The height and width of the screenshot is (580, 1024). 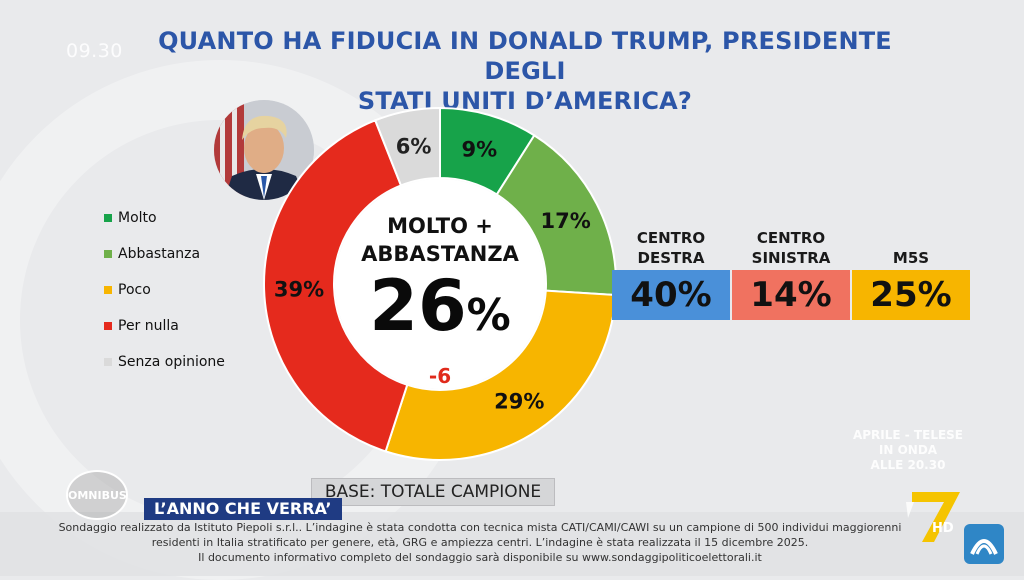 I want to click on donut-label-poco: 29%, so click(x=519, y=402).